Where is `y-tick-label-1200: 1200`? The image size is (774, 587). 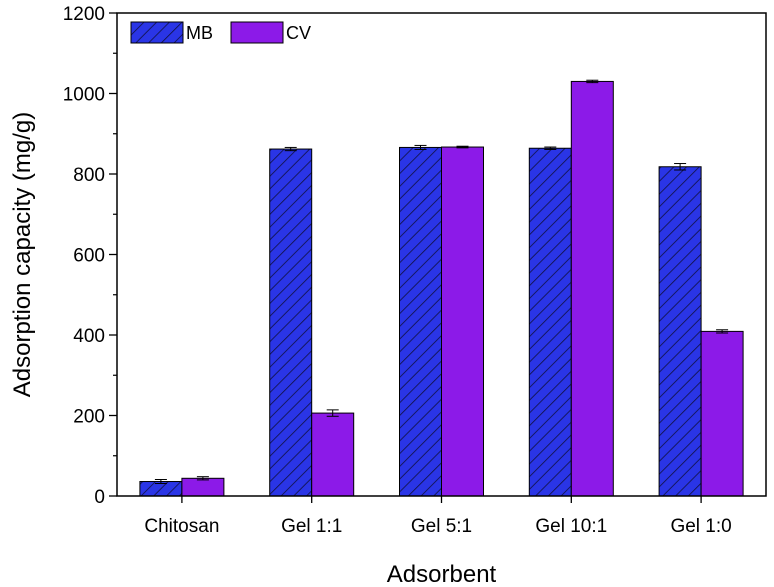 y-tick-label-1200: 1200 is located at coordinates (84, 14).